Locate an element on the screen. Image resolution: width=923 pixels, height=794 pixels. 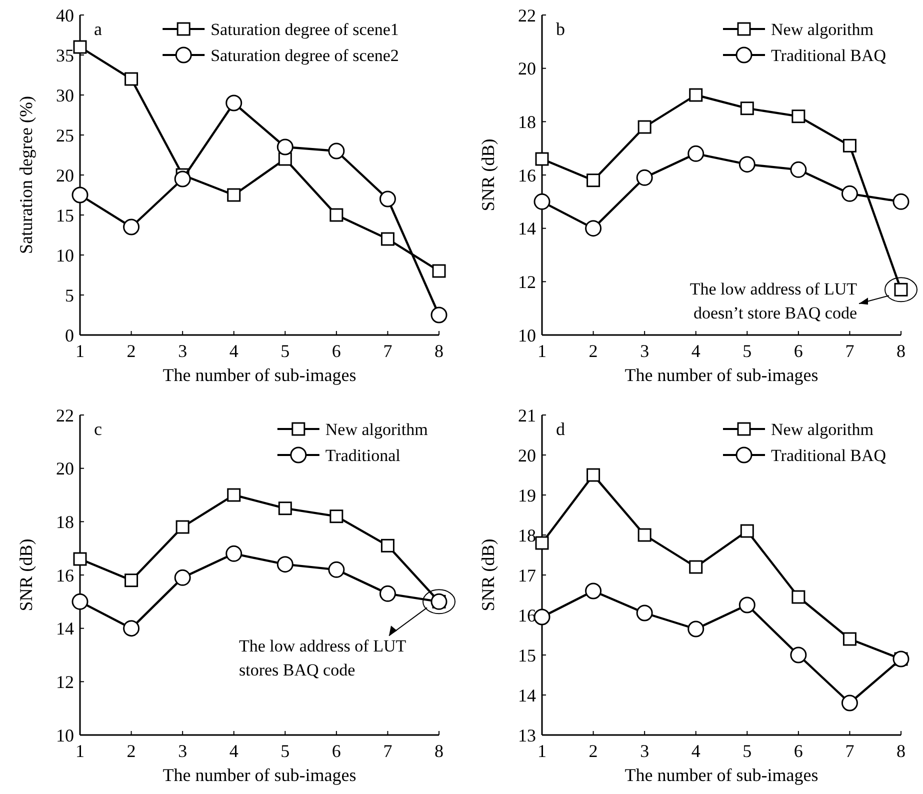
y-tick-label: 35 is located at coordinates (65, 55).